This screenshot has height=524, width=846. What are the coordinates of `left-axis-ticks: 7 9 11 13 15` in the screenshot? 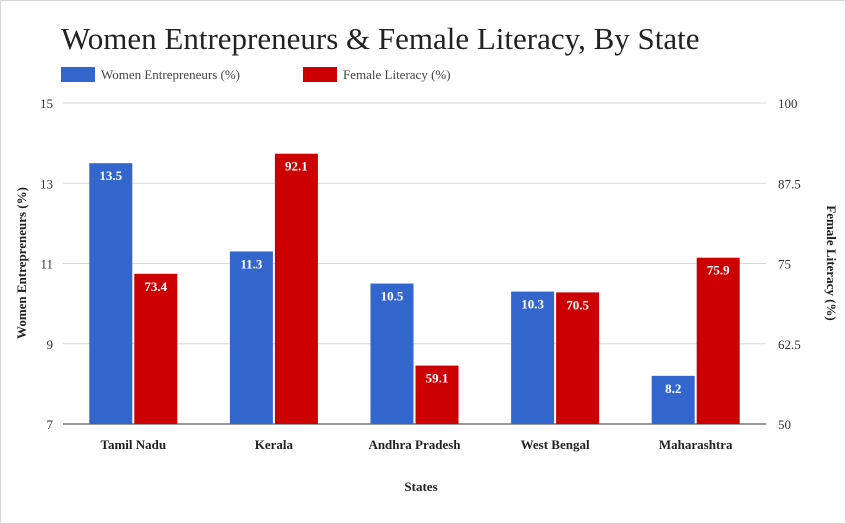 It's located at (47, 264).